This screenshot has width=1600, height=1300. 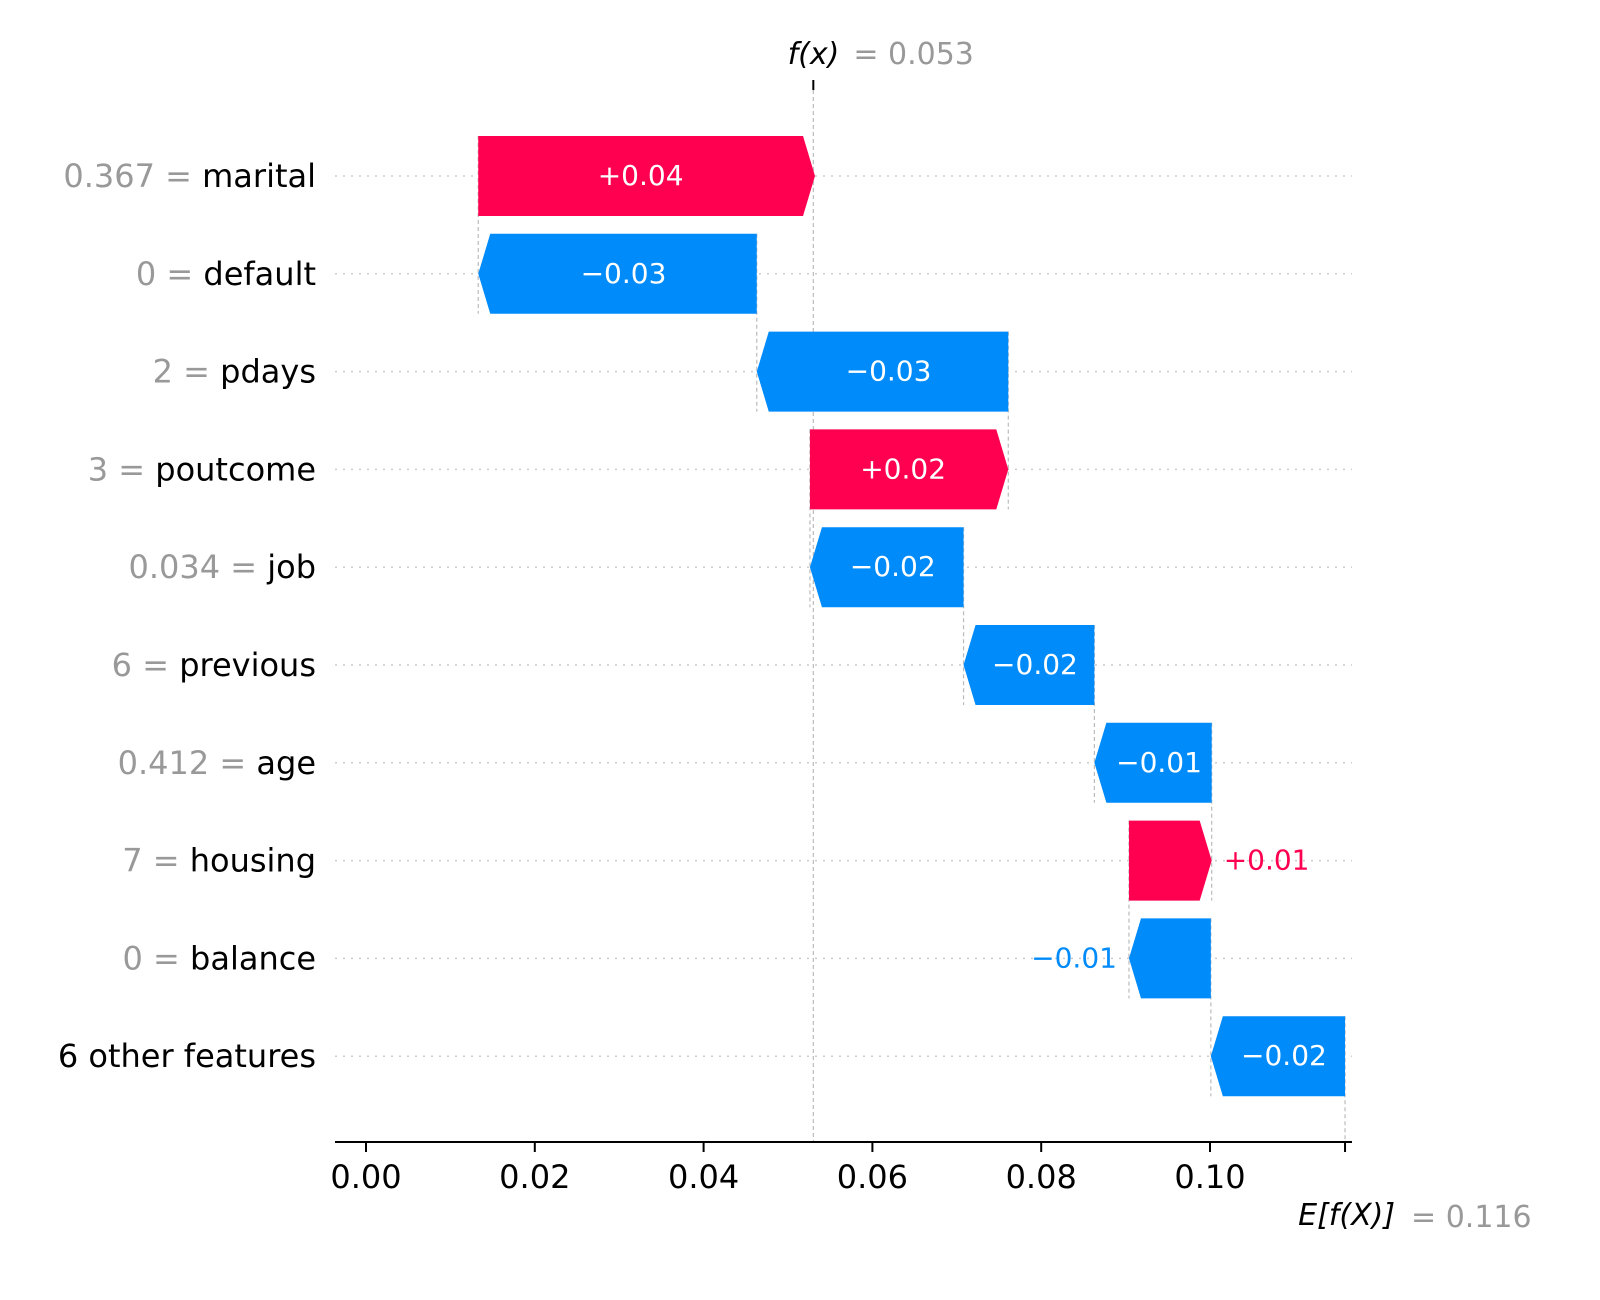 I want to click on base-label-value: = 0.116, so click(x=1471, y=1217).